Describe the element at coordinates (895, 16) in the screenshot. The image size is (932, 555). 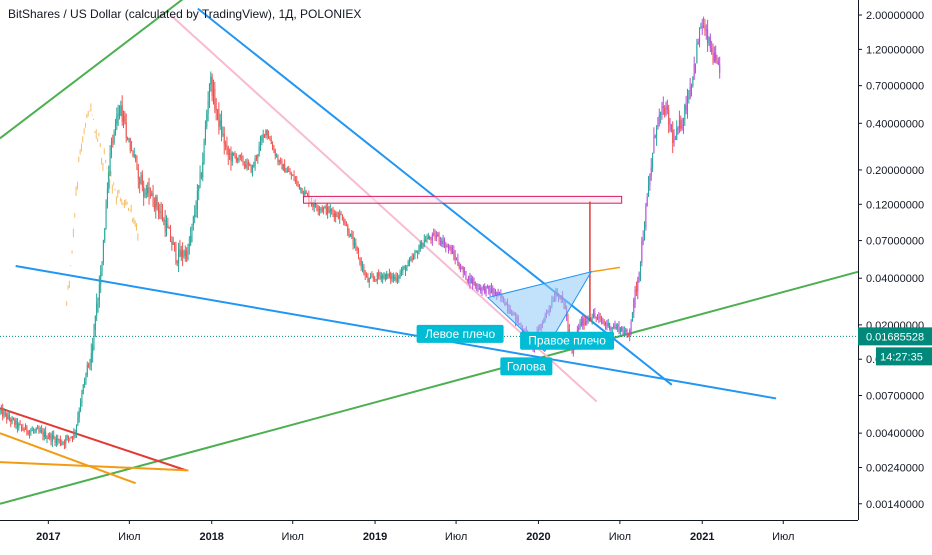
I see `y-tick-label: 2.00000000` at that location.